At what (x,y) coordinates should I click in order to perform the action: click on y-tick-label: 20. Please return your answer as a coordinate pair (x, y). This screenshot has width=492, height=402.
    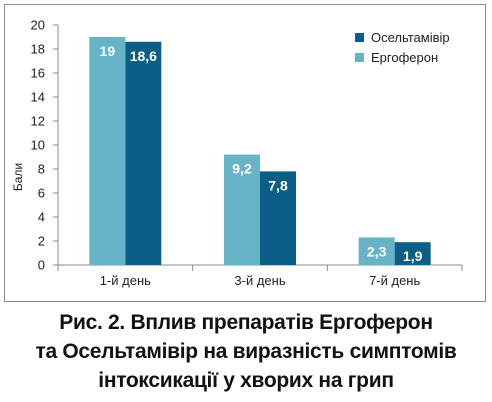
    Looking at the image, I should click on (38, 25).